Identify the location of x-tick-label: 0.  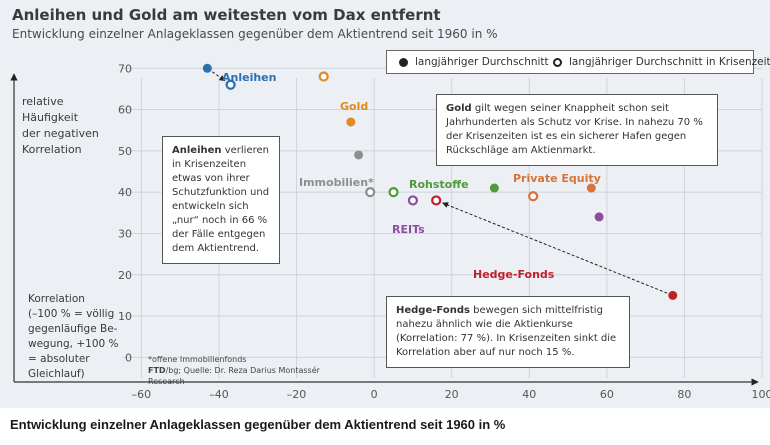
(374, 394).